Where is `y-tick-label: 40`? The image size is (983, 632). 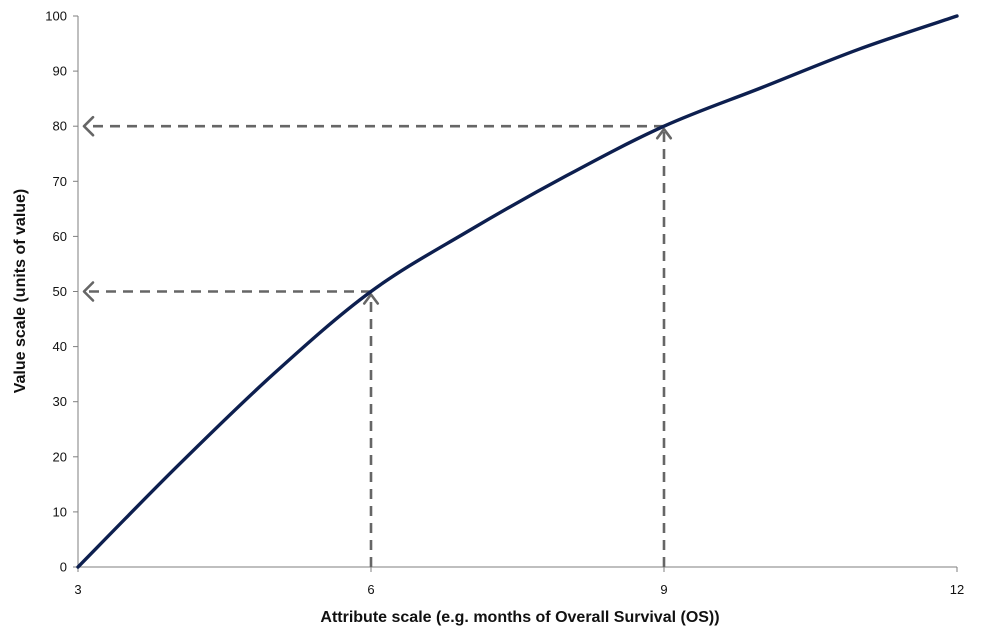 y-tick-label: 40 is located at coordinates (60, 346).